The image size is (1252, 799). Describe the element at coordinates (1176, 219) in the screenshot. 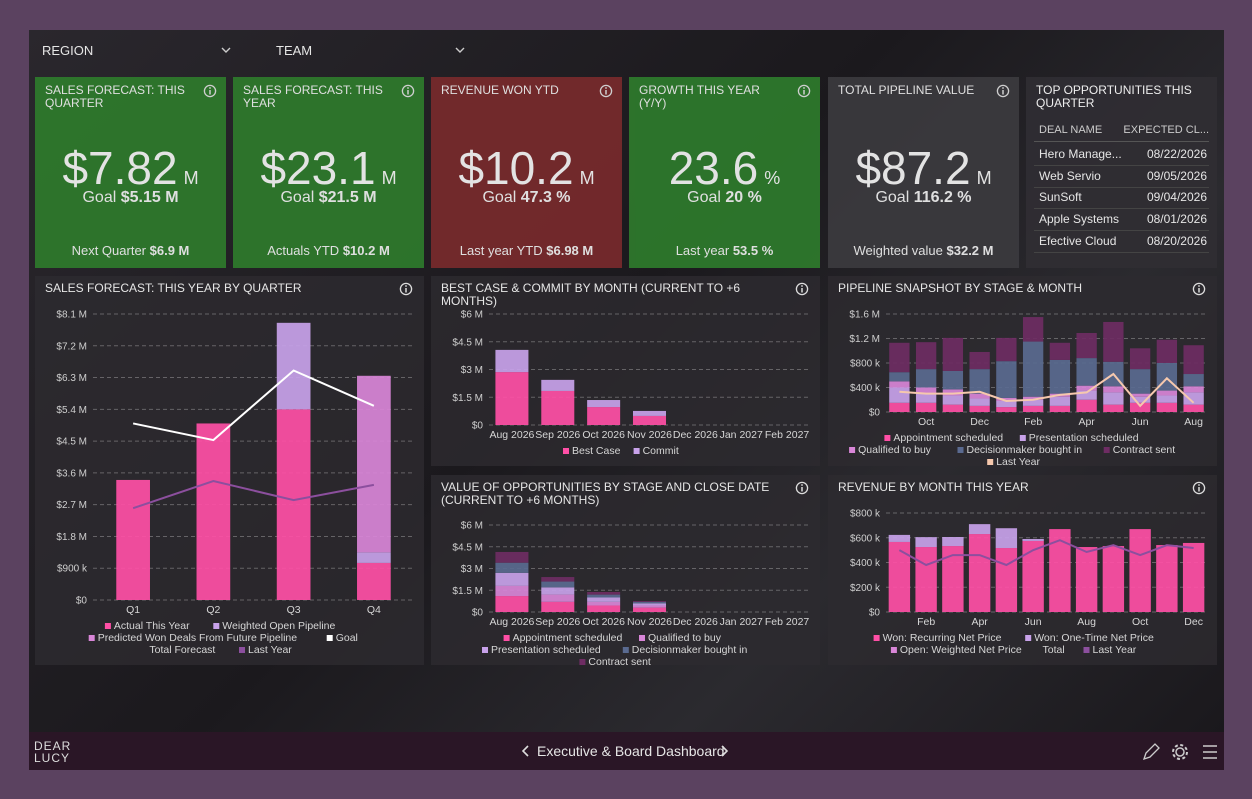

I see `close-date: 08/01/2026` at that location.